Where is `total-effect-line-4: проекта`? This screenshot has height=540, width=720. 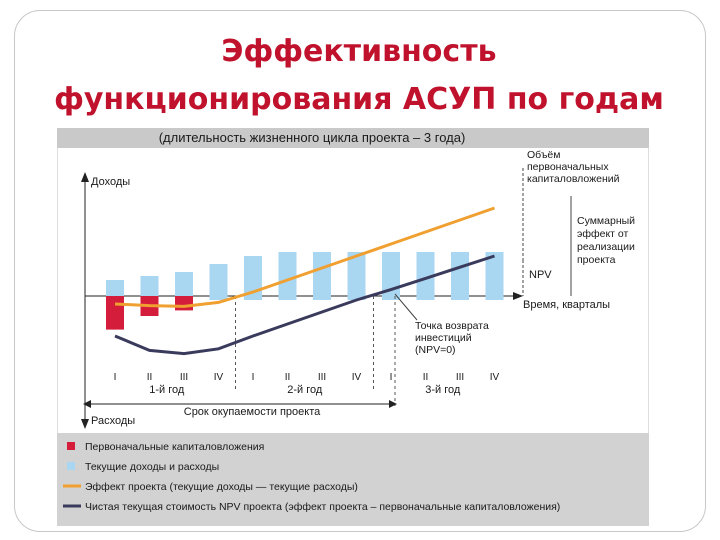 total-effect-line-4: проекта is located at coordinates (596, 260).